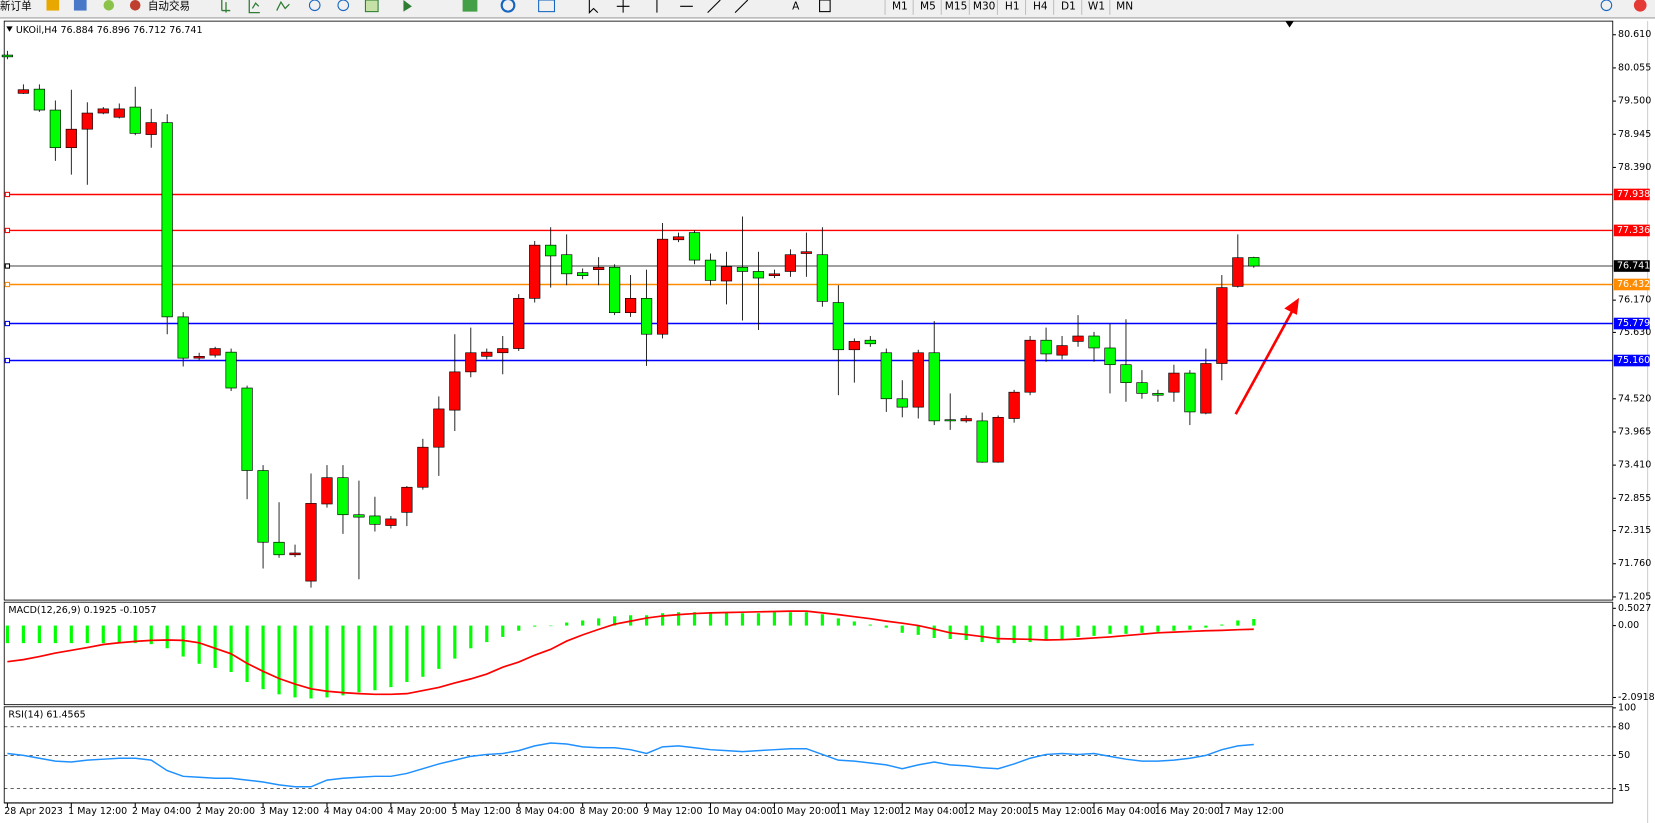  What do you see at coordinates (1012, 6) in the screenshot?
I see `timeframe-button: H1` at bounding box center [1012, 6].